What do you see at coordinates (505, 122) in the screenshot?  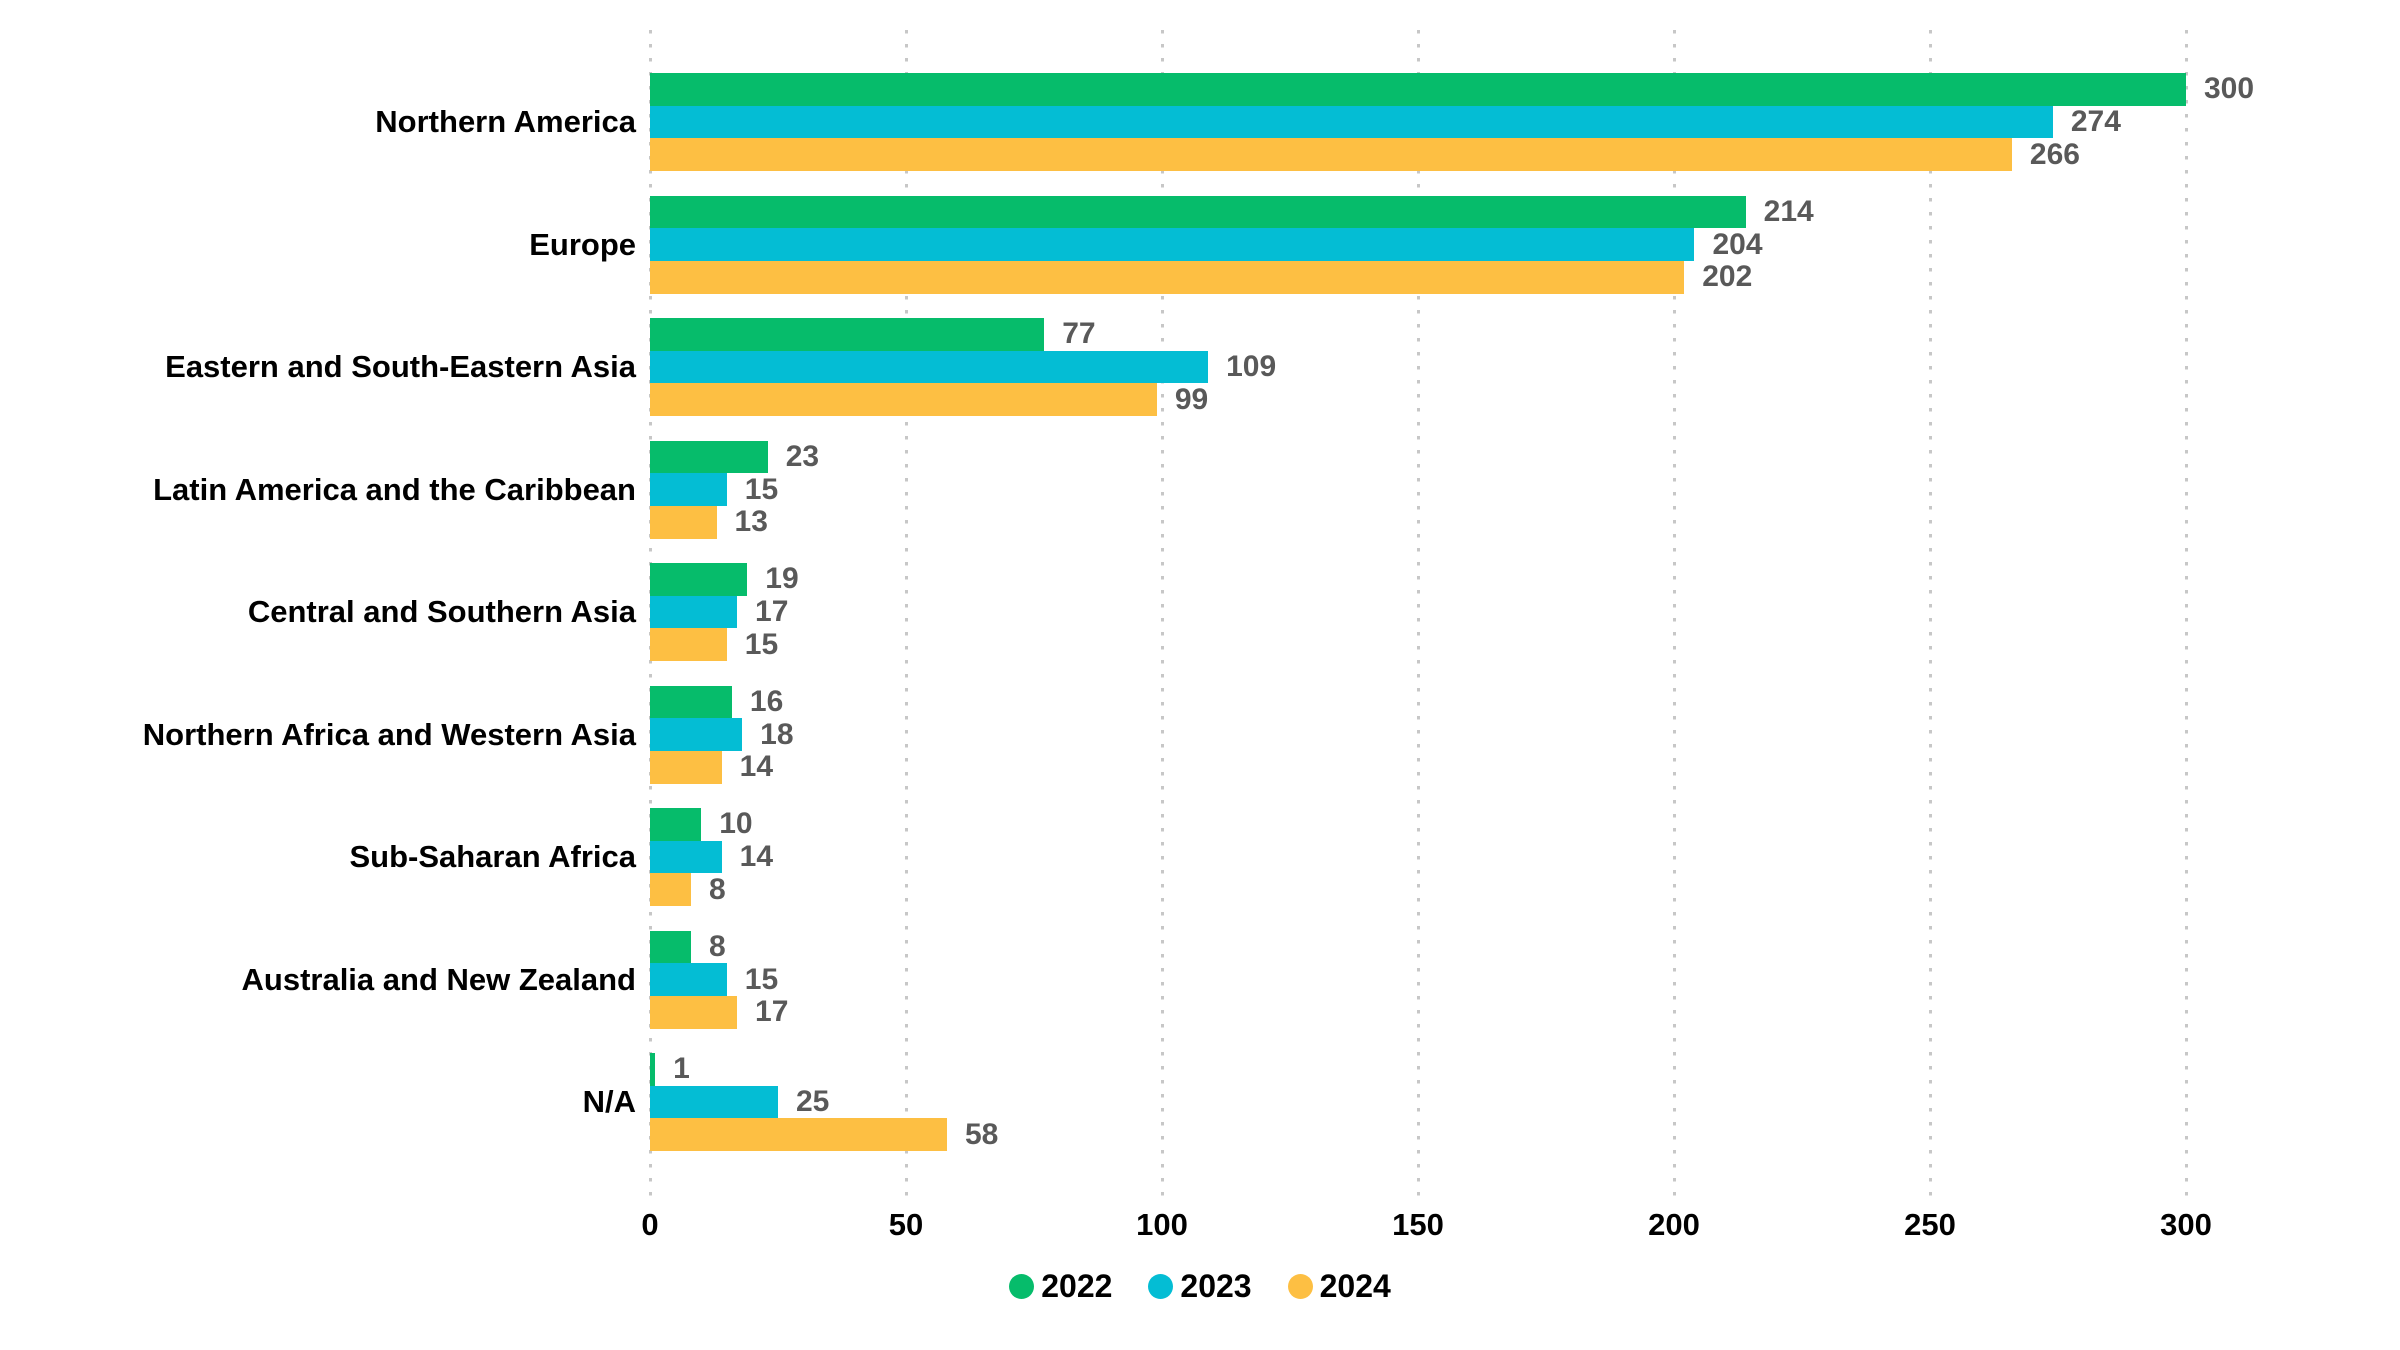 I see `category-label: Northern America` at bounding box center [505, 122].